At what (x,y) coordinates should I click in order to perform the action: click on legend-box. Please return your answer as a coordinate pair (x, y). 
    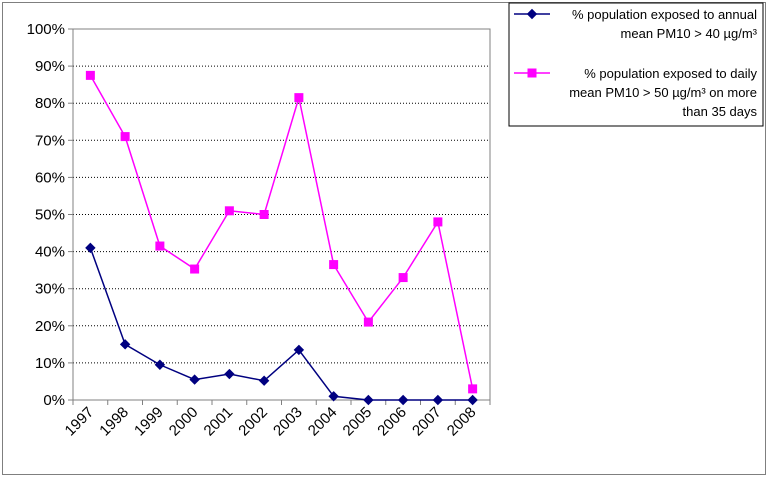
    Looking at the image, I should click on (636, 64).